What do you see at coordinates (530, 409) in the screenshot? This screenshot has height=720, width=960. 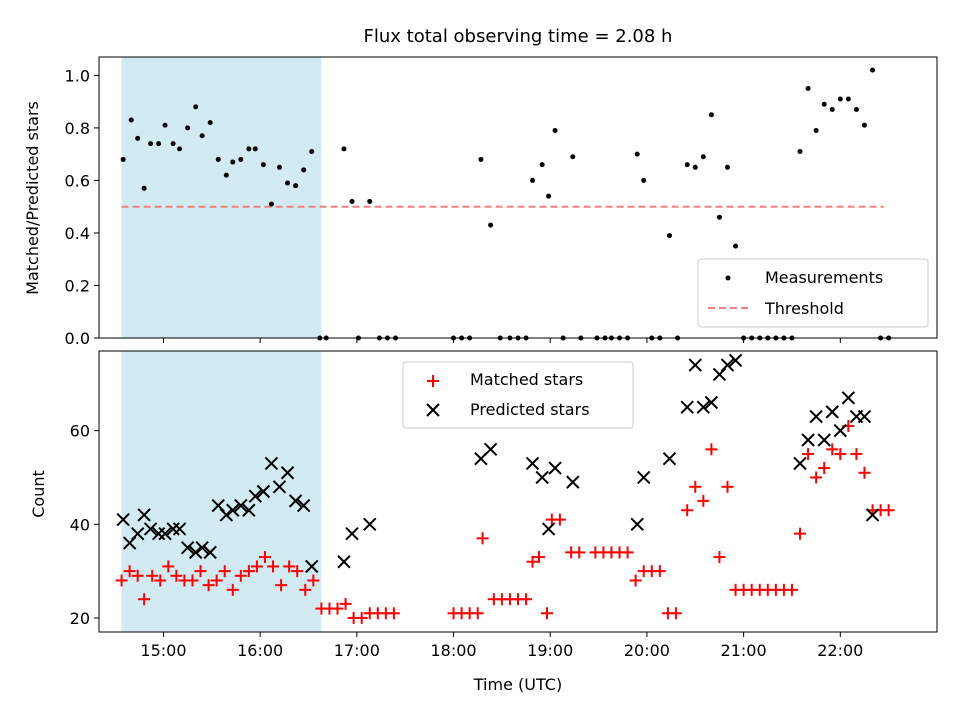 I see `legend-predicted-label: Predicted stars` at bounding box center [530, 409].